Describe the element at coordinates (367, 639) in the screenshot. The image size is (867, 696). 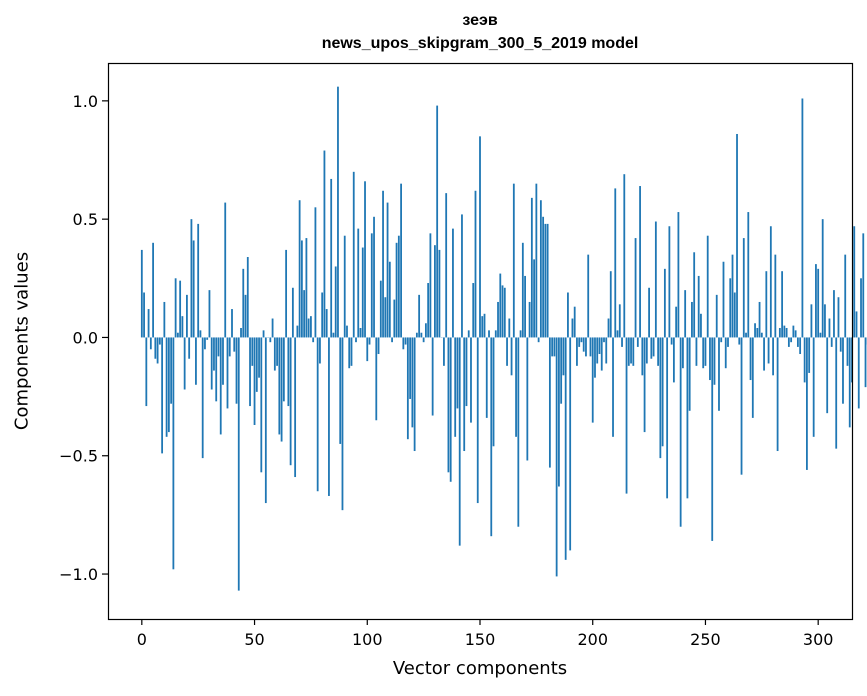
I see `x-tick-label: 100` at that location.